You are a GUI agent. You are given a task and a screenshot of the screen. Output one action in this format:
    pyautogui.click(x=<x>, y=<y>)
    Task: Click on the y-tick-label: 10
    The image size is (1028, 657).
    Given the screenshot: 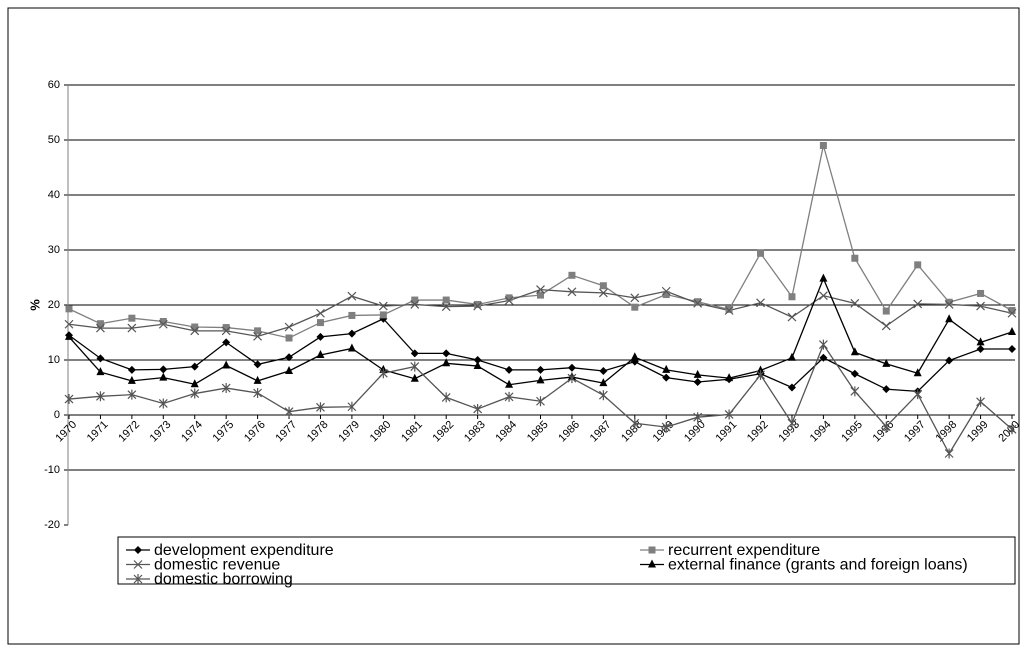 What is the action you would take?
    pyautogui.click(x=54, y=360)
    